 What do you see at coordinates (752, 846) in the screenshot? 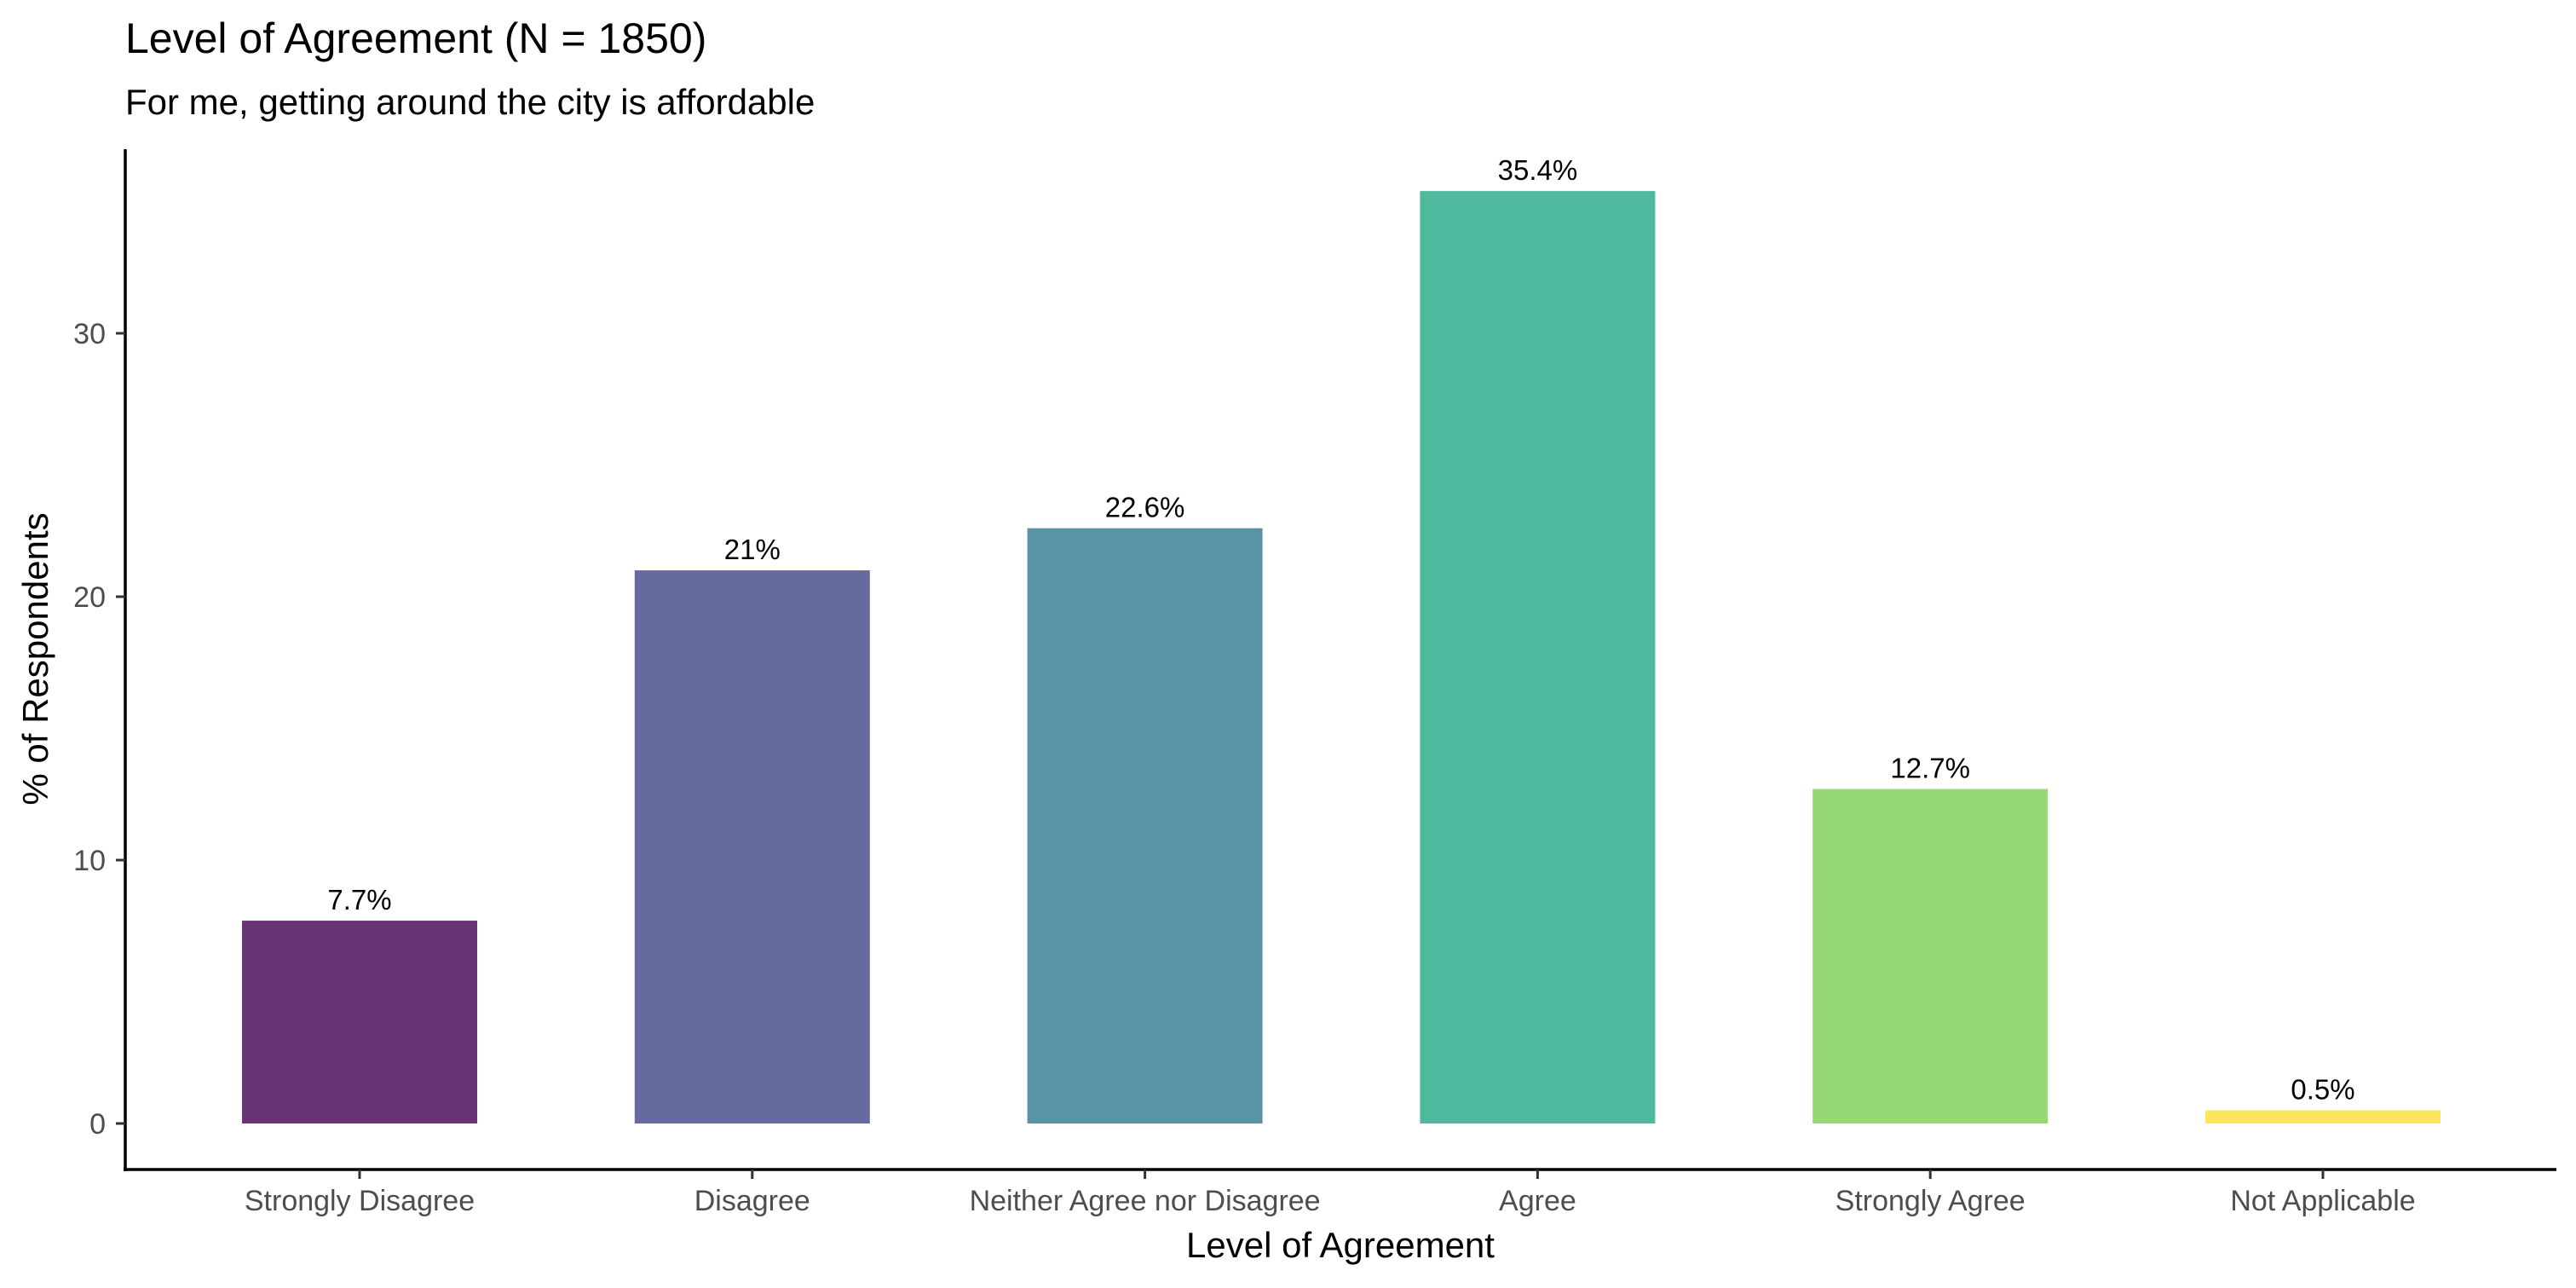
I see `bar-disagree` at bounding box center [752, 846].